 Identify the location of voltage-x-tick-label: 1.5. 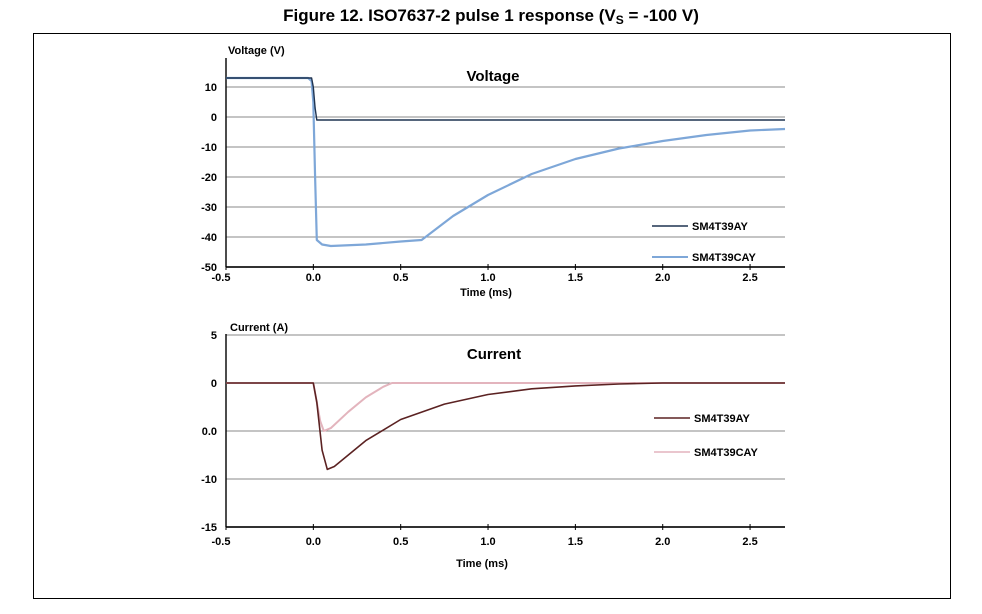
(575, 278).